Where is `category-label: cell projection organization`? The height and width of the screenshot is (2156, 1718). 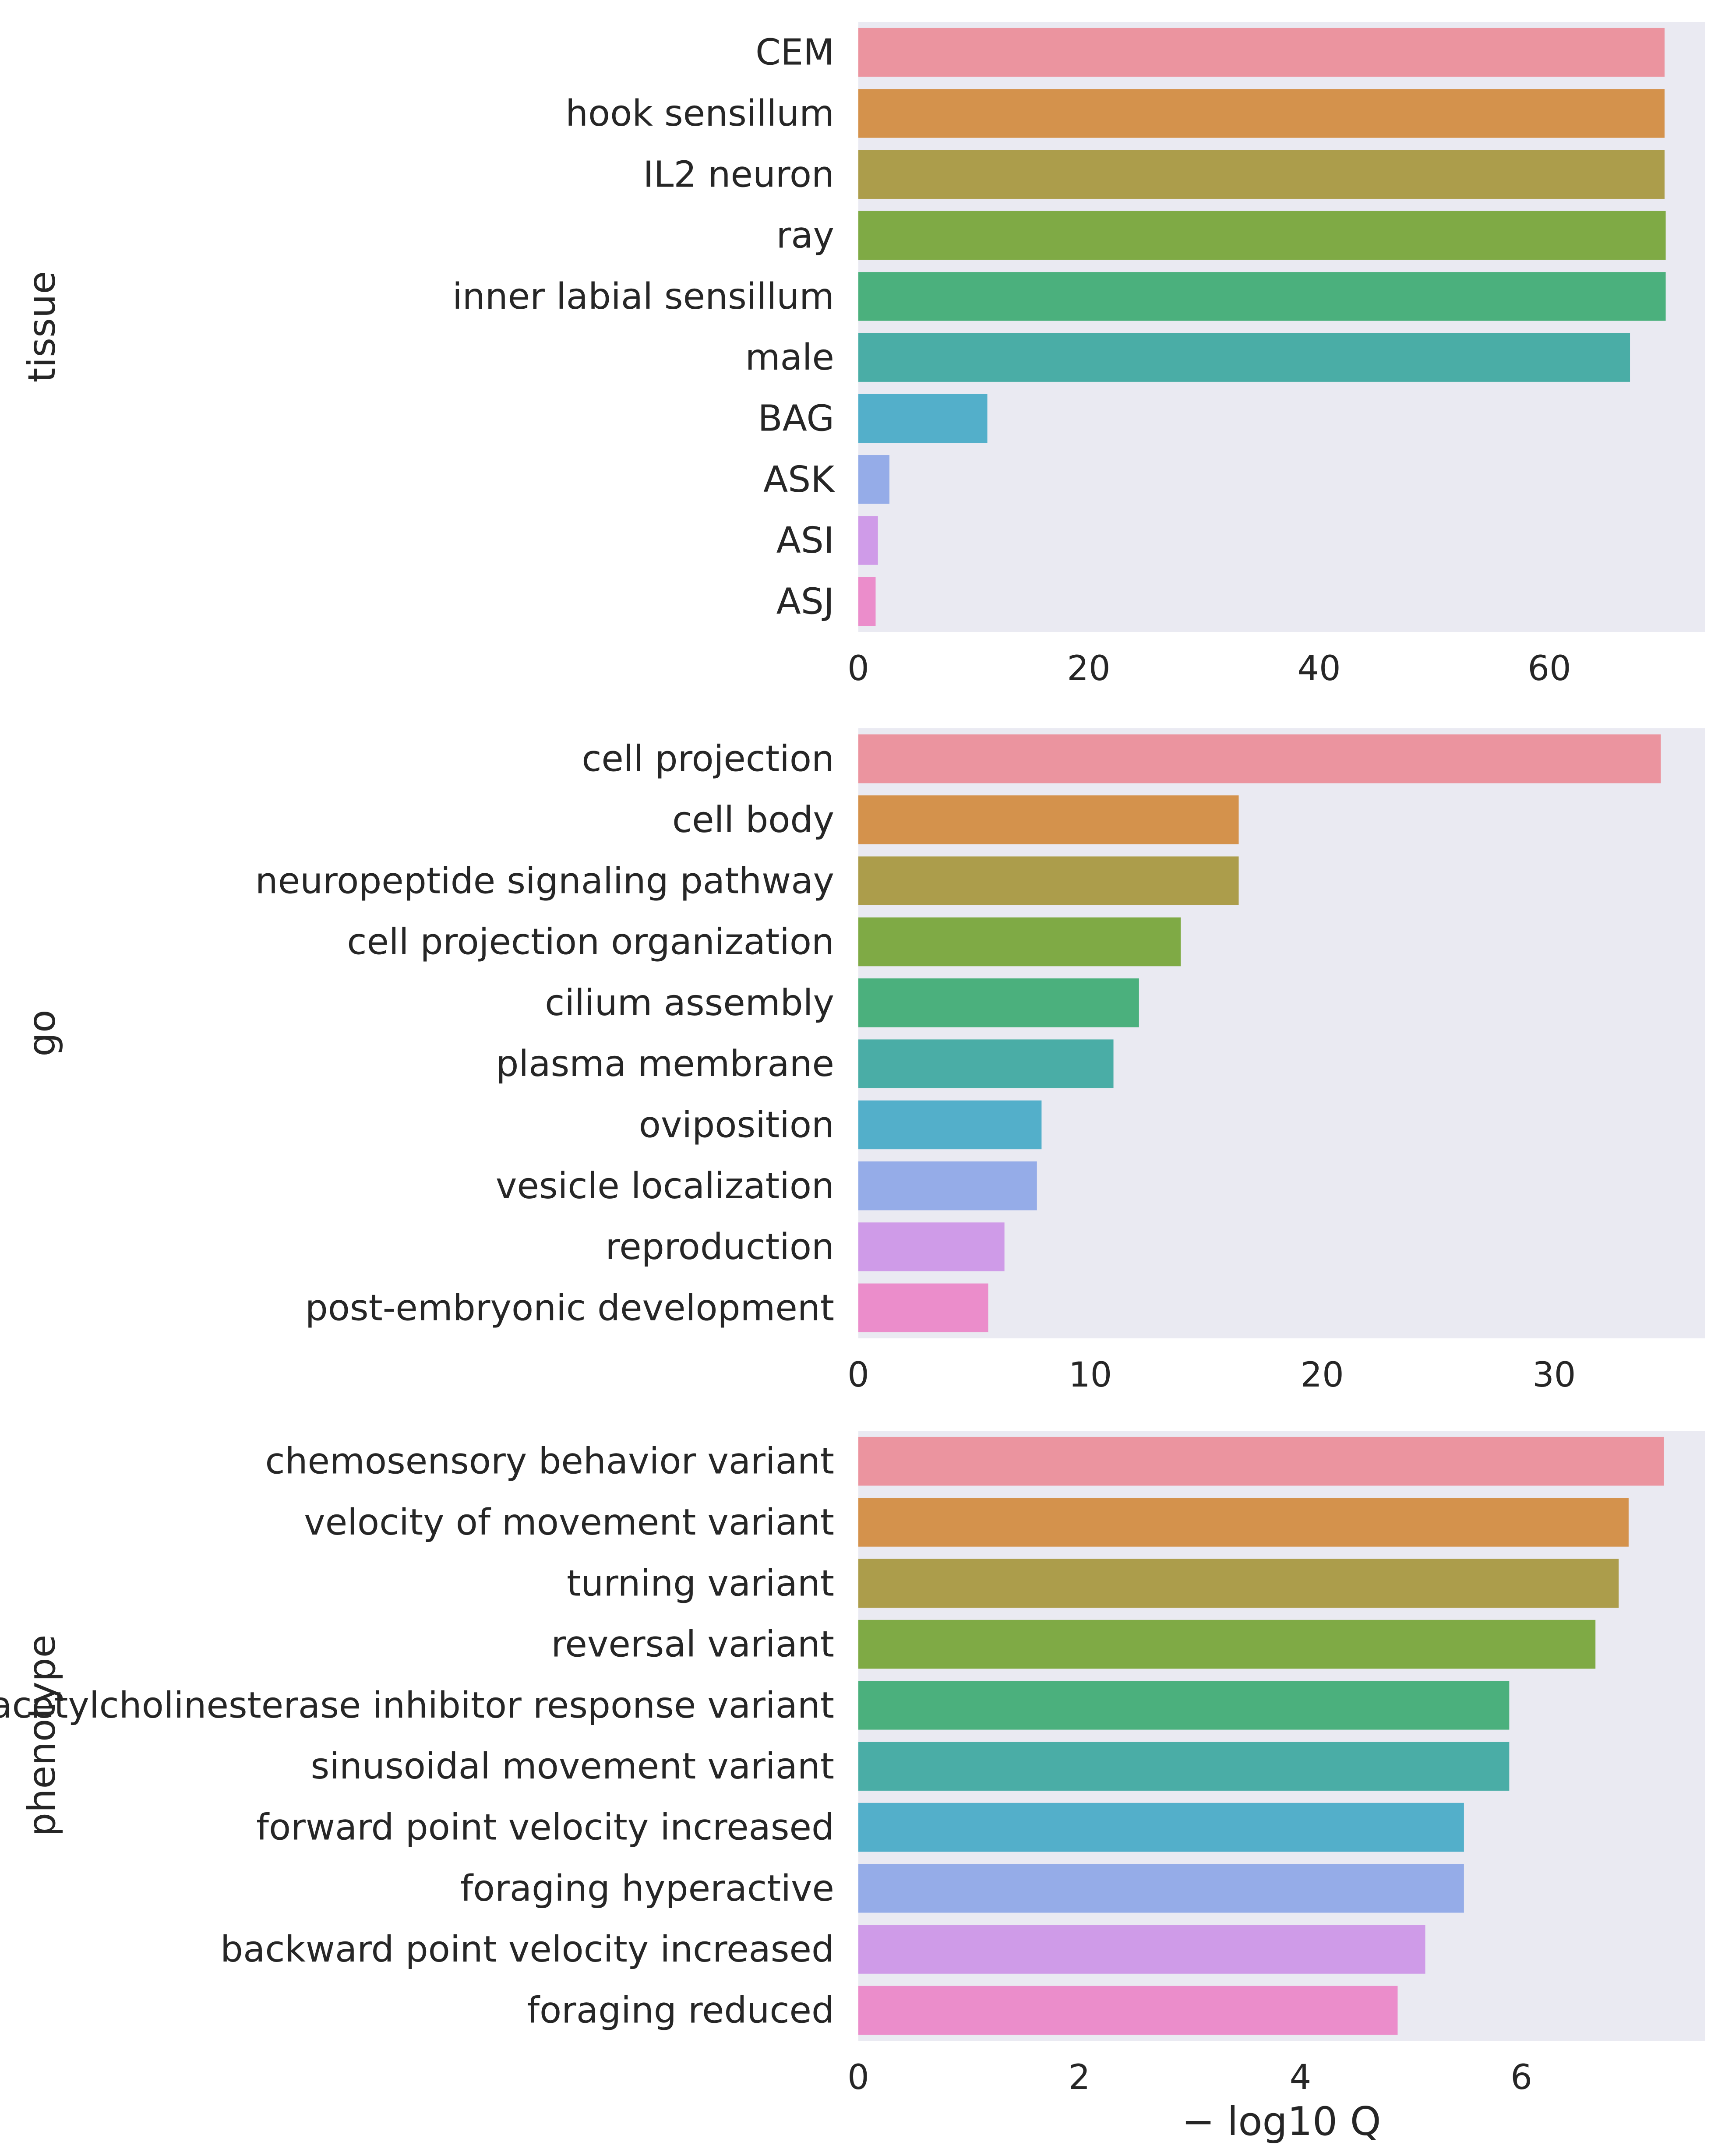
category-label: cell projection organization is located at coordinates (590, 942).